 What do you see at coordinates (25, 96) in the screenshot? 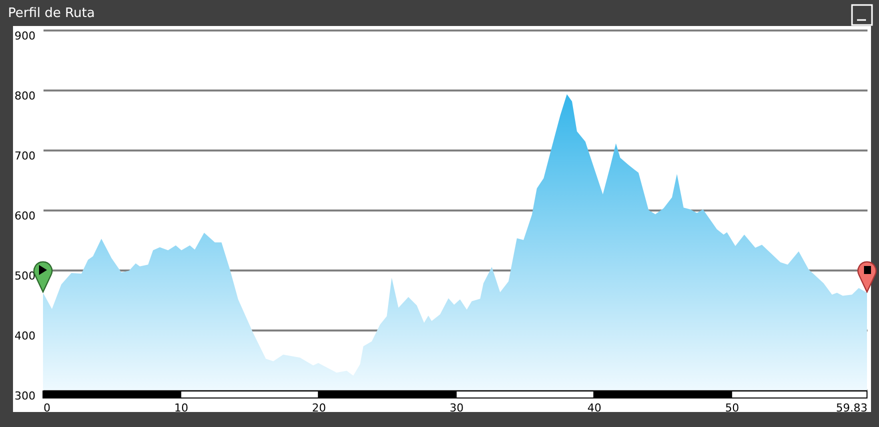
I see `y-tick-label: 800` at bounding box center [25, 96].